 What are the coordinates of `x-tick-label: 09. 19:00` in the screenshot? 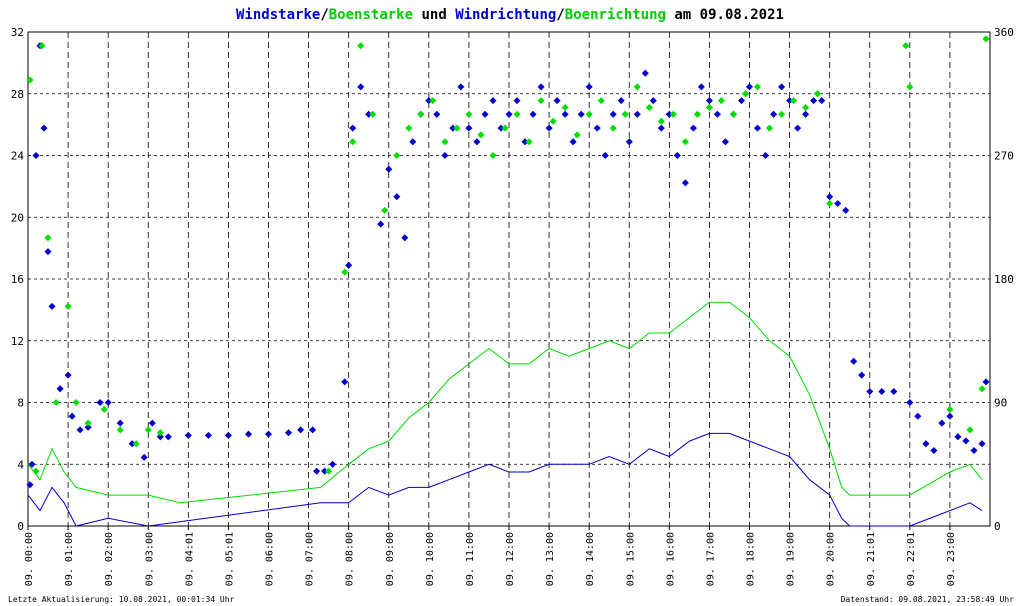 It's located at (791, 559).